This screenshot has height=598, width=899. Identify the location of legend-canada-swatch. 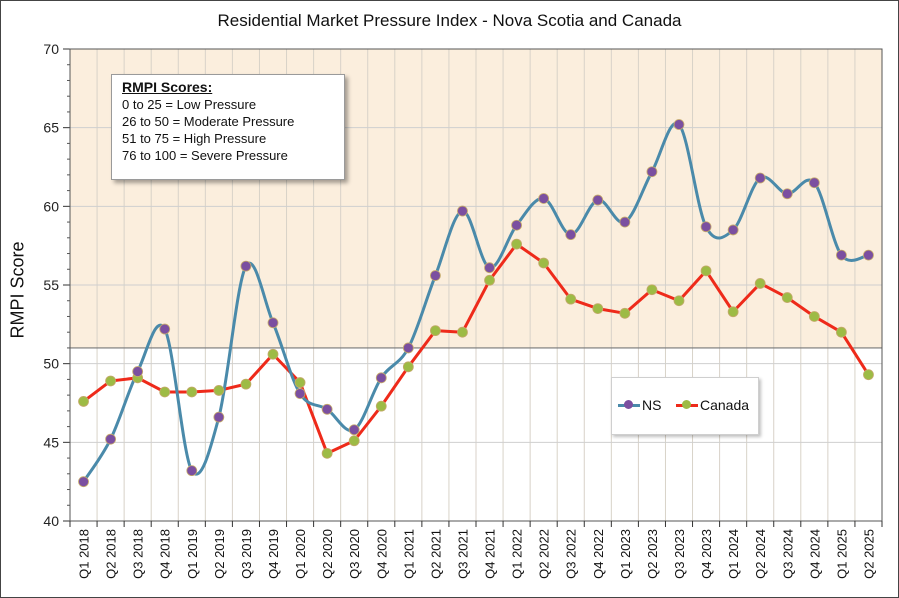
(687, 404).